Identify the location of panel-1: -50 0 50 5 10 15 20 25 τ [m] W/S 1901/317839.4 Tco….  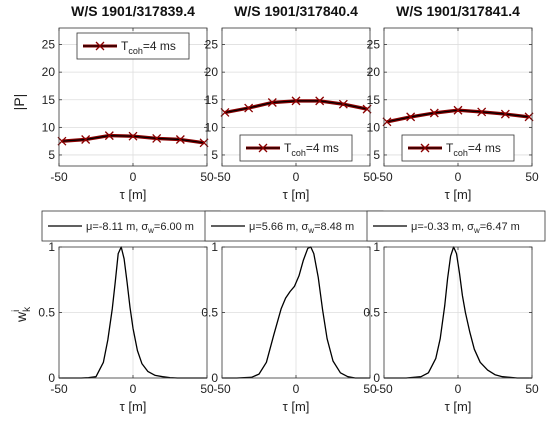
(128, 102).